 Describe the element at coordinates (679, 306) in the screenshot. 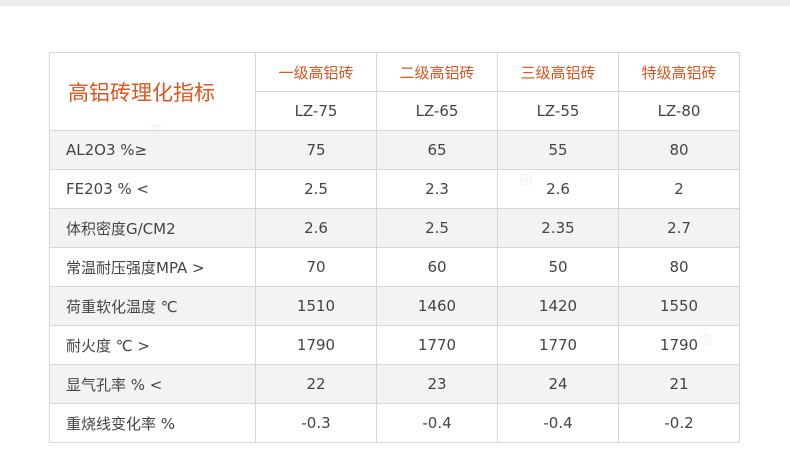

I see `table-cell: 1550` at that location.